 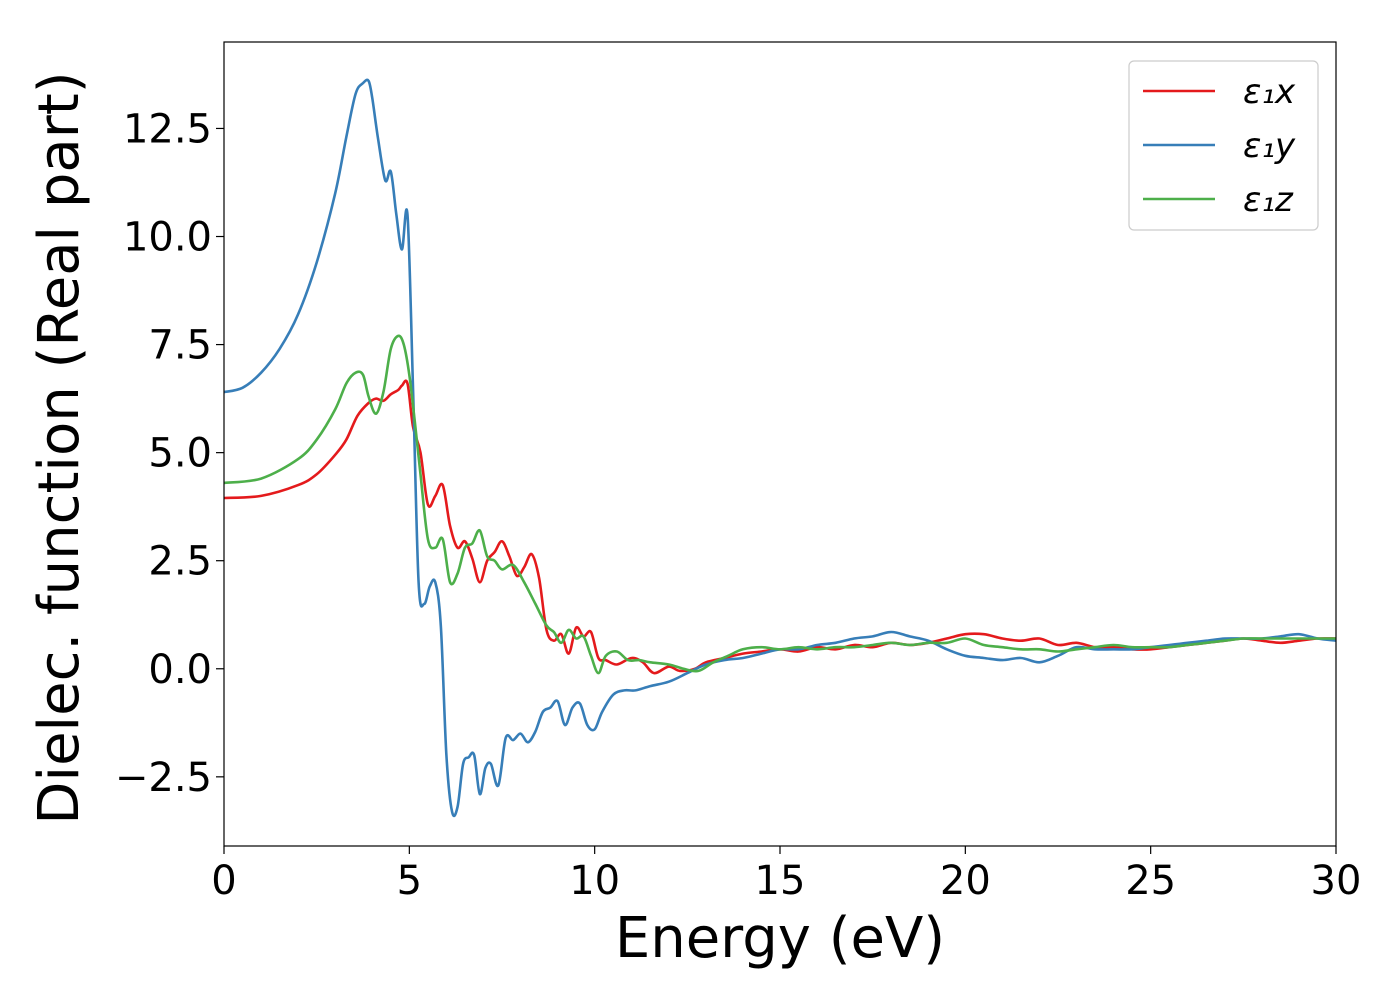 What do you see at coordinates (180, 346) in the screenshot?
I see `y-tick-label: 7.5` at bounding box center [180, 346].